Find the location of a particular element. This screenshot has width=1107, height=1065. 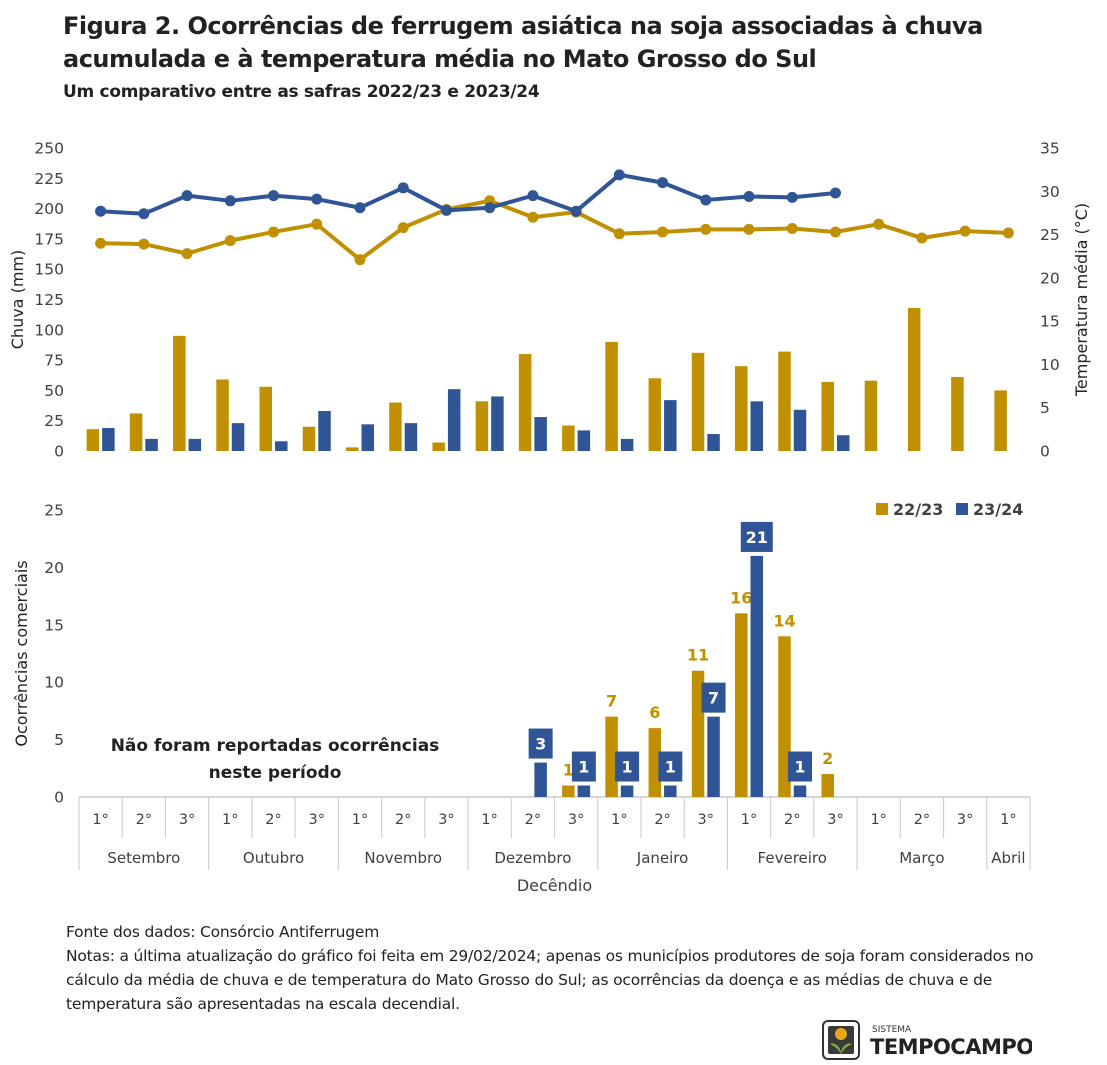

data-label-2324: 1 is located at coordinates (670, 767).